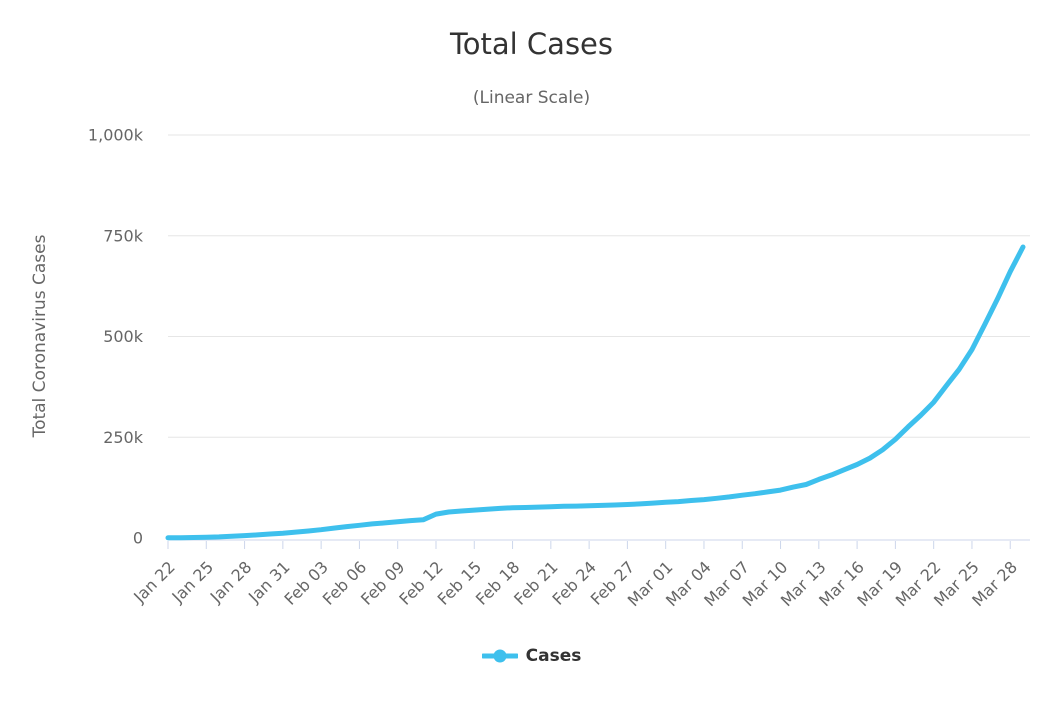  Describe the element at coordinates (193, 582) in the screenshot. I see `x-axis-label: Jan 25` at that location.